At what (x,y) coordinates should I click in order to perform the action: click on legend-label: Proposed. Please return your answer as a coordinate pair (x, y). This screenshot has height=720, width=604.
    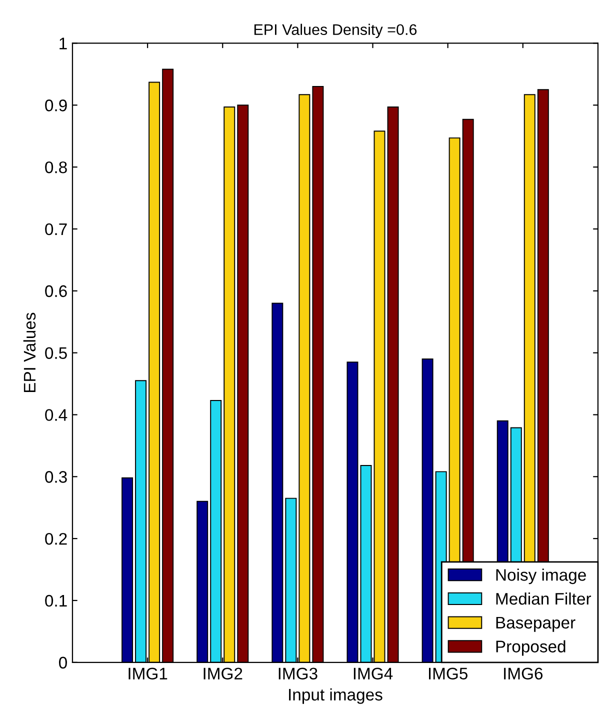
    Looking at the image, I should click on (531, 648).